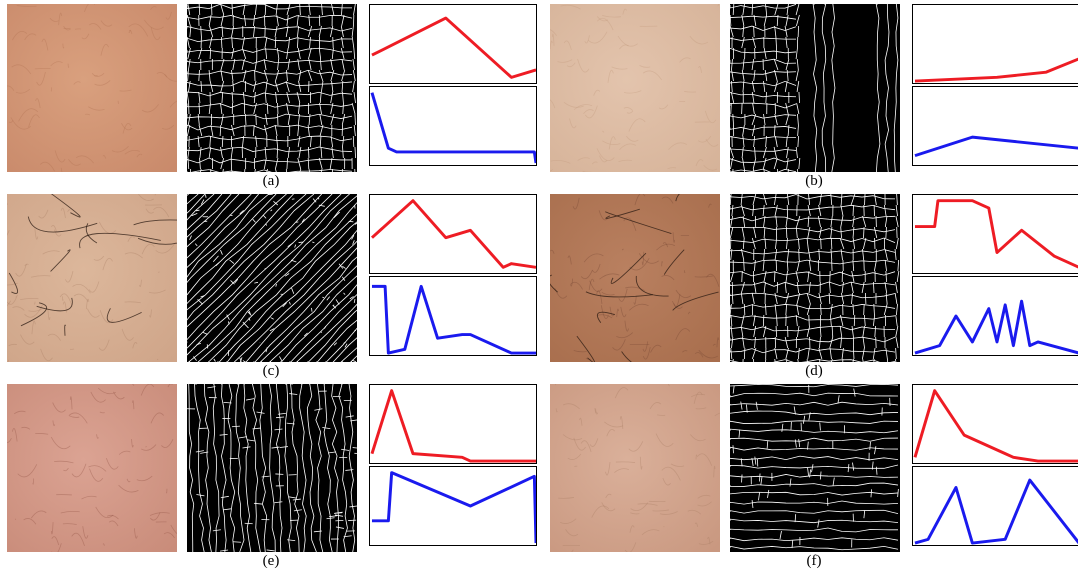 The image size is (1078, 575). What do you see at coordinates (814, 561) in the screenshot?
I see `panel-caption: (f)` at bounding box center [814, 561].